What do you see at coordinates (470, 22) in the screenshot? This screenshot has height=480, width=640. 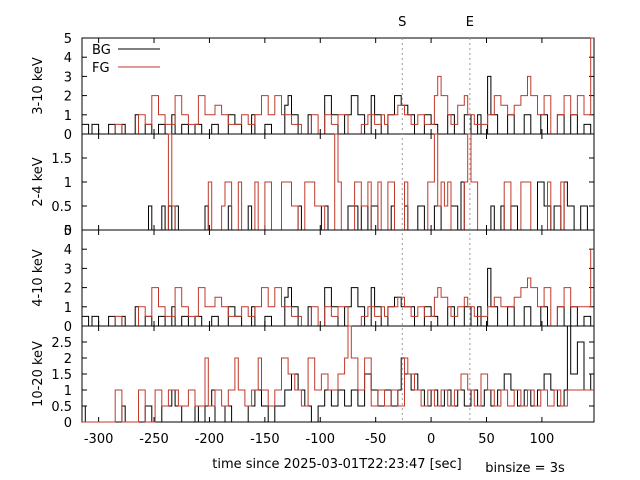 I see `marker-label-e: E` at bounding box center [470, 22].